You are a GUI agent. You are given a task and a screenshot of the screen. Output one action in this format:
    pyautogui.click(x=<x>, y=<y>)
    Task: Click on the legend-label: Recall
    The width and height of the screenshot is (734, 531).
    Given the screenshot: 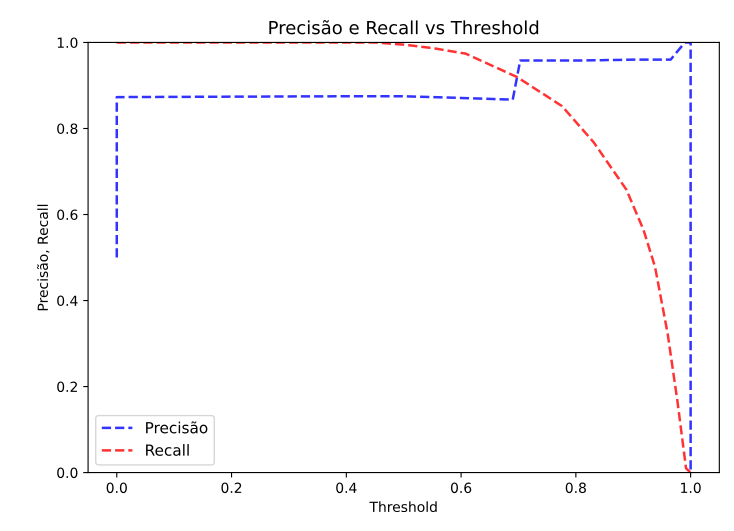 What is the action you would take?
    pyautogui.click(x=167, y=450)
    